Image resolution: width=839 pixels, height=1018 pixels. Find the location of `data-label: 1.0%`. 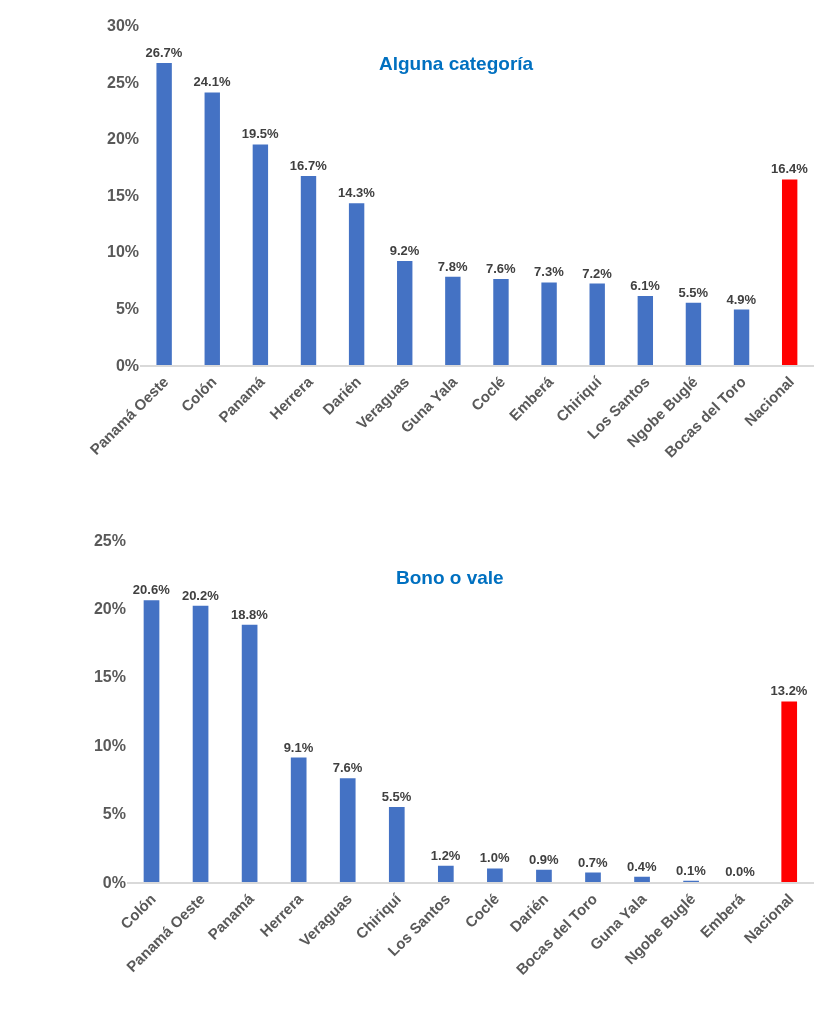

data-label: 1.0% is located at coordinates (494, 858).